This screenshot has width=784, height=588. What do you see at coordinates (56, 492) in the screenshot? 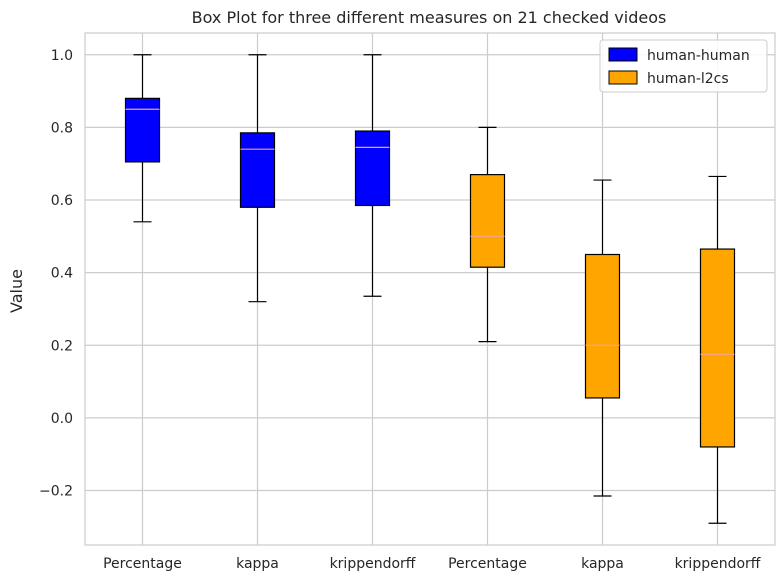
I see `y-tick-label: −0.2` at bounding box center [56, 492].